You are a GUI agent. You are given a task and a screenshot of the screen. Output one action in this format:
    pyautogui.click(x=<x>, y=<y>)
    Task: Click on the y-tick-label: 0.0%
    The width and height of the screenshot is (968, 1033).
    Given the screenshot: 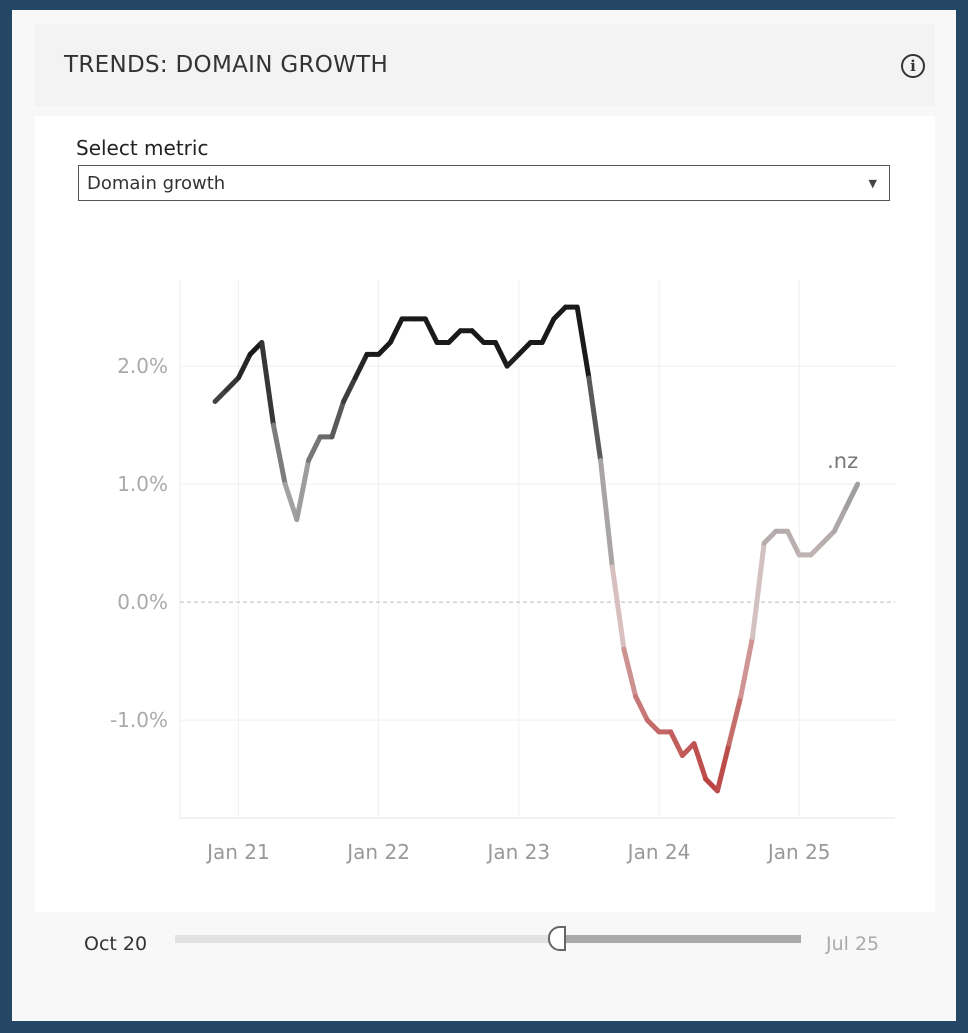 What is the action you would take?
    pyautogui.click(x=142, y=602)
    